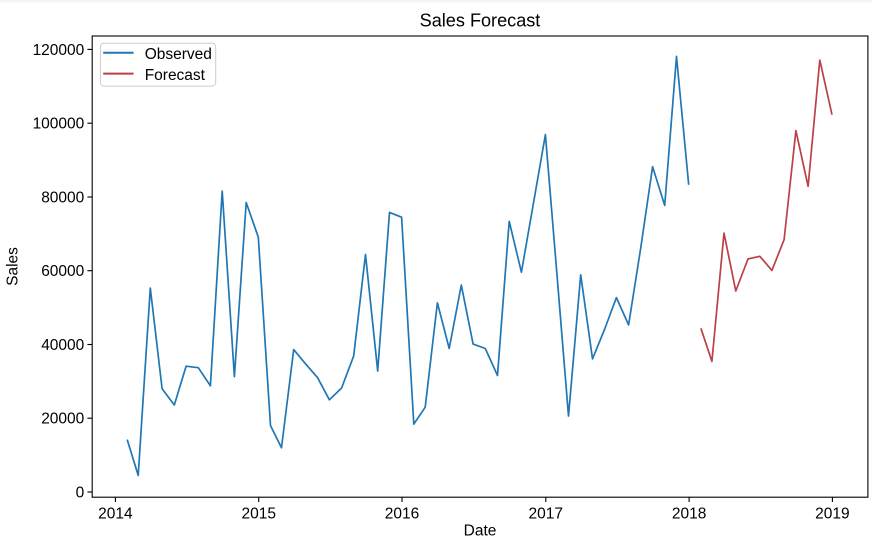 The image size is (872, 546). I want to click on svg-text: Forecast, so click(175, 75).